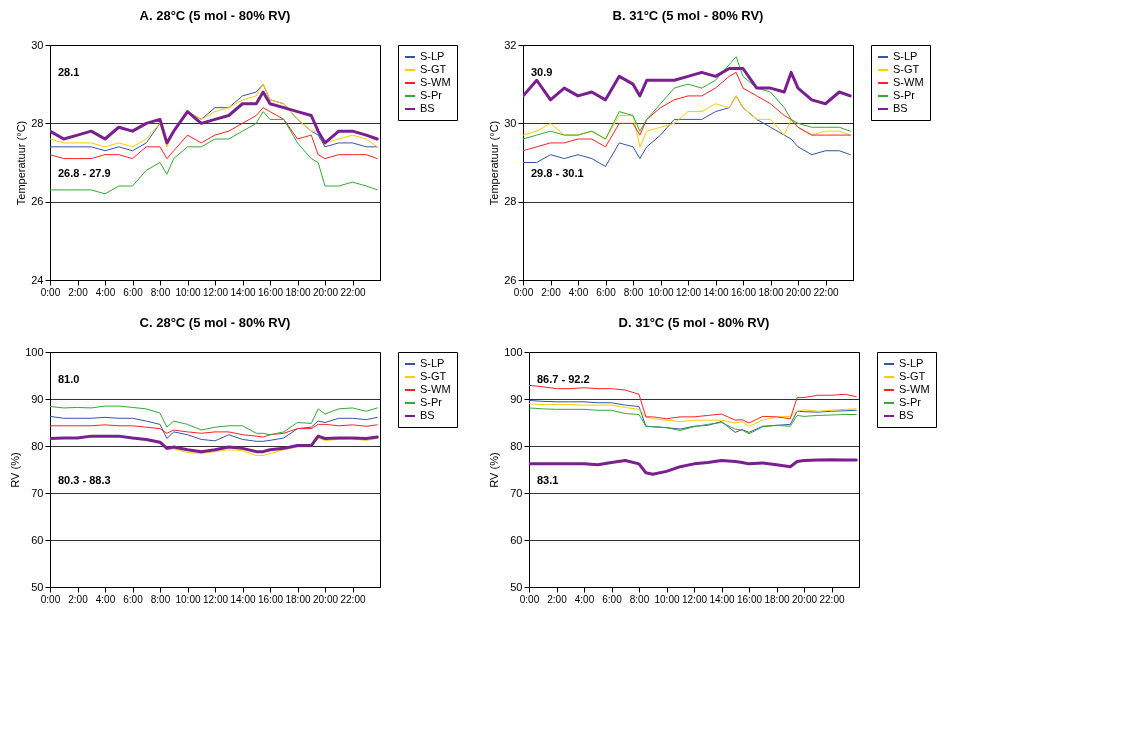  I want to click on annotation: 30.9, so click(542, 72).